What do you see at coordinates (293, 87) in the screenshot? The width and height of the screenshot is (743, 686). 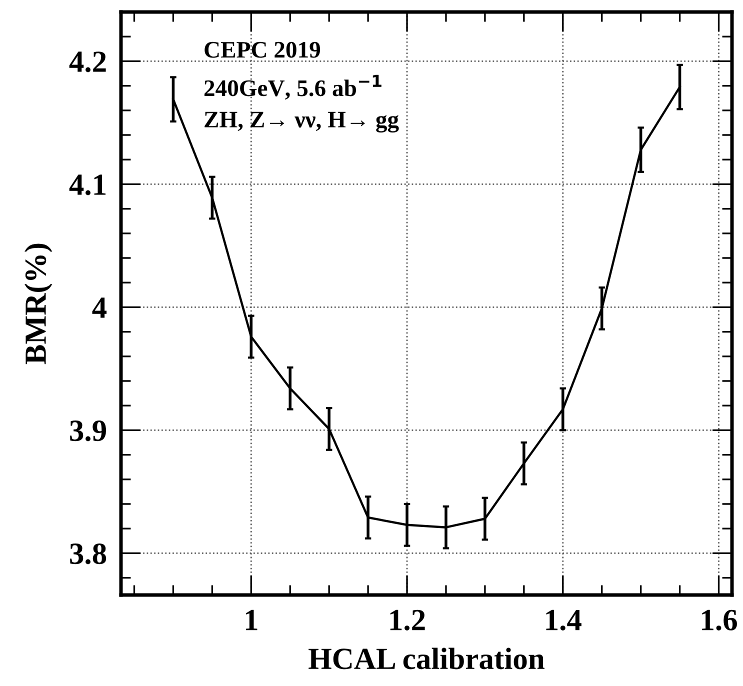 I see `annotation: 240GeV, 5.6 ab$^{−1}$` at bounding box center [293, 87].